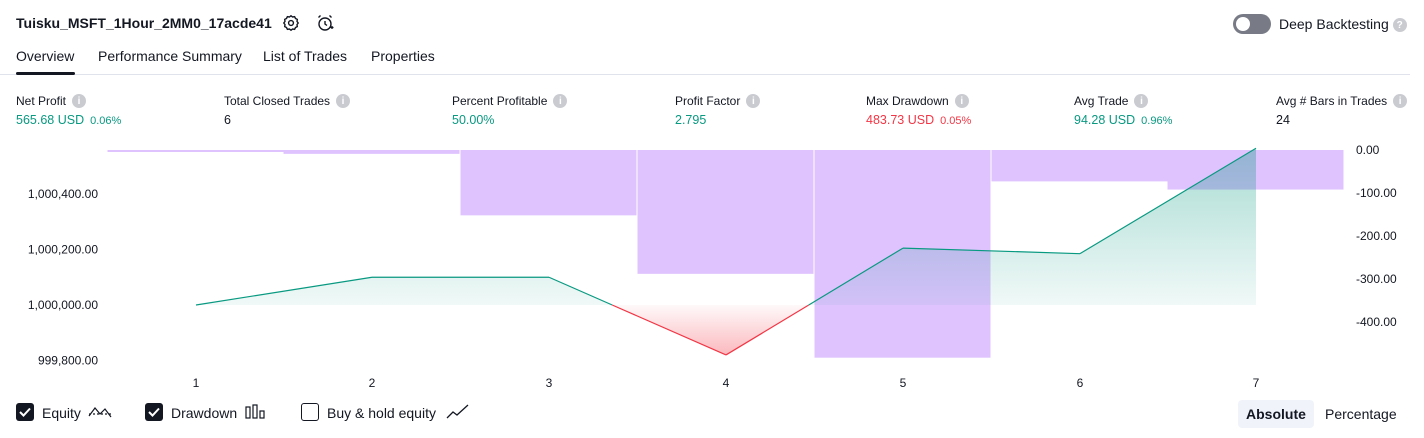 The image size is (1424, 438). I want to click on add-alert-clock-icon, so click(325, 23).